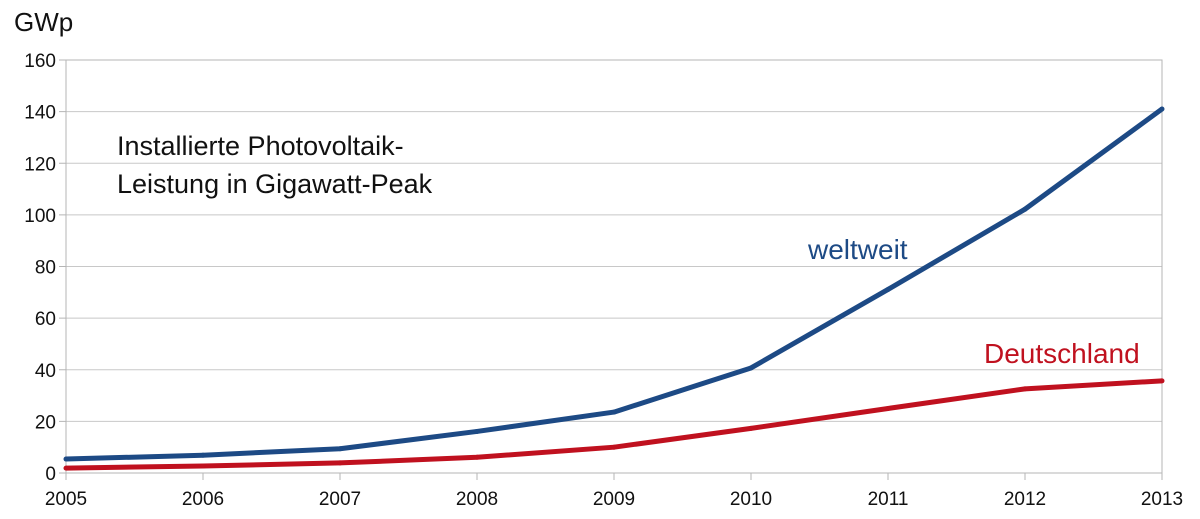 This screenshot has width=1200, height=519. Describe the element at coordinates (340, 499) in the screenshot. I see `x-tick-label-2007: 2007` at that location.